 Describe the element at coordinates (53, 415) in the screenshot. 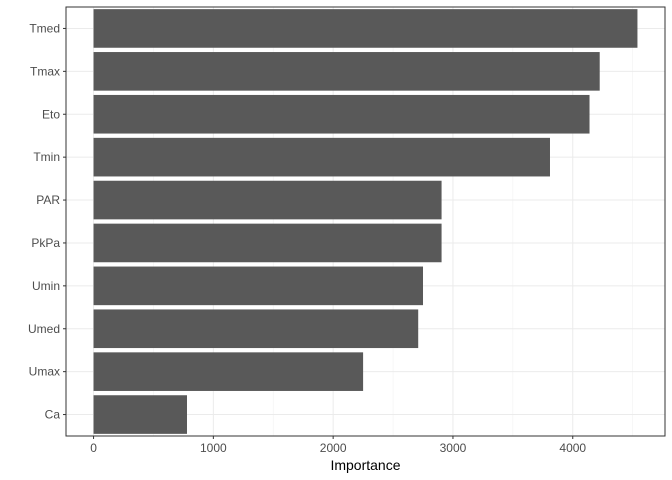

I see `y-tick-label: Ca` at that location.